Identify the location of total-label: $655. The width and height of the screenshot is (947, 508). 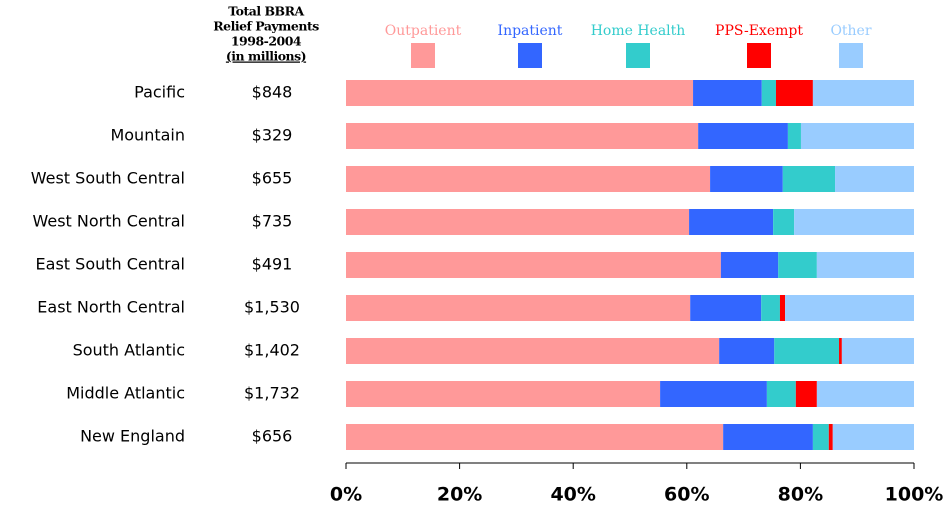
(272, 178).